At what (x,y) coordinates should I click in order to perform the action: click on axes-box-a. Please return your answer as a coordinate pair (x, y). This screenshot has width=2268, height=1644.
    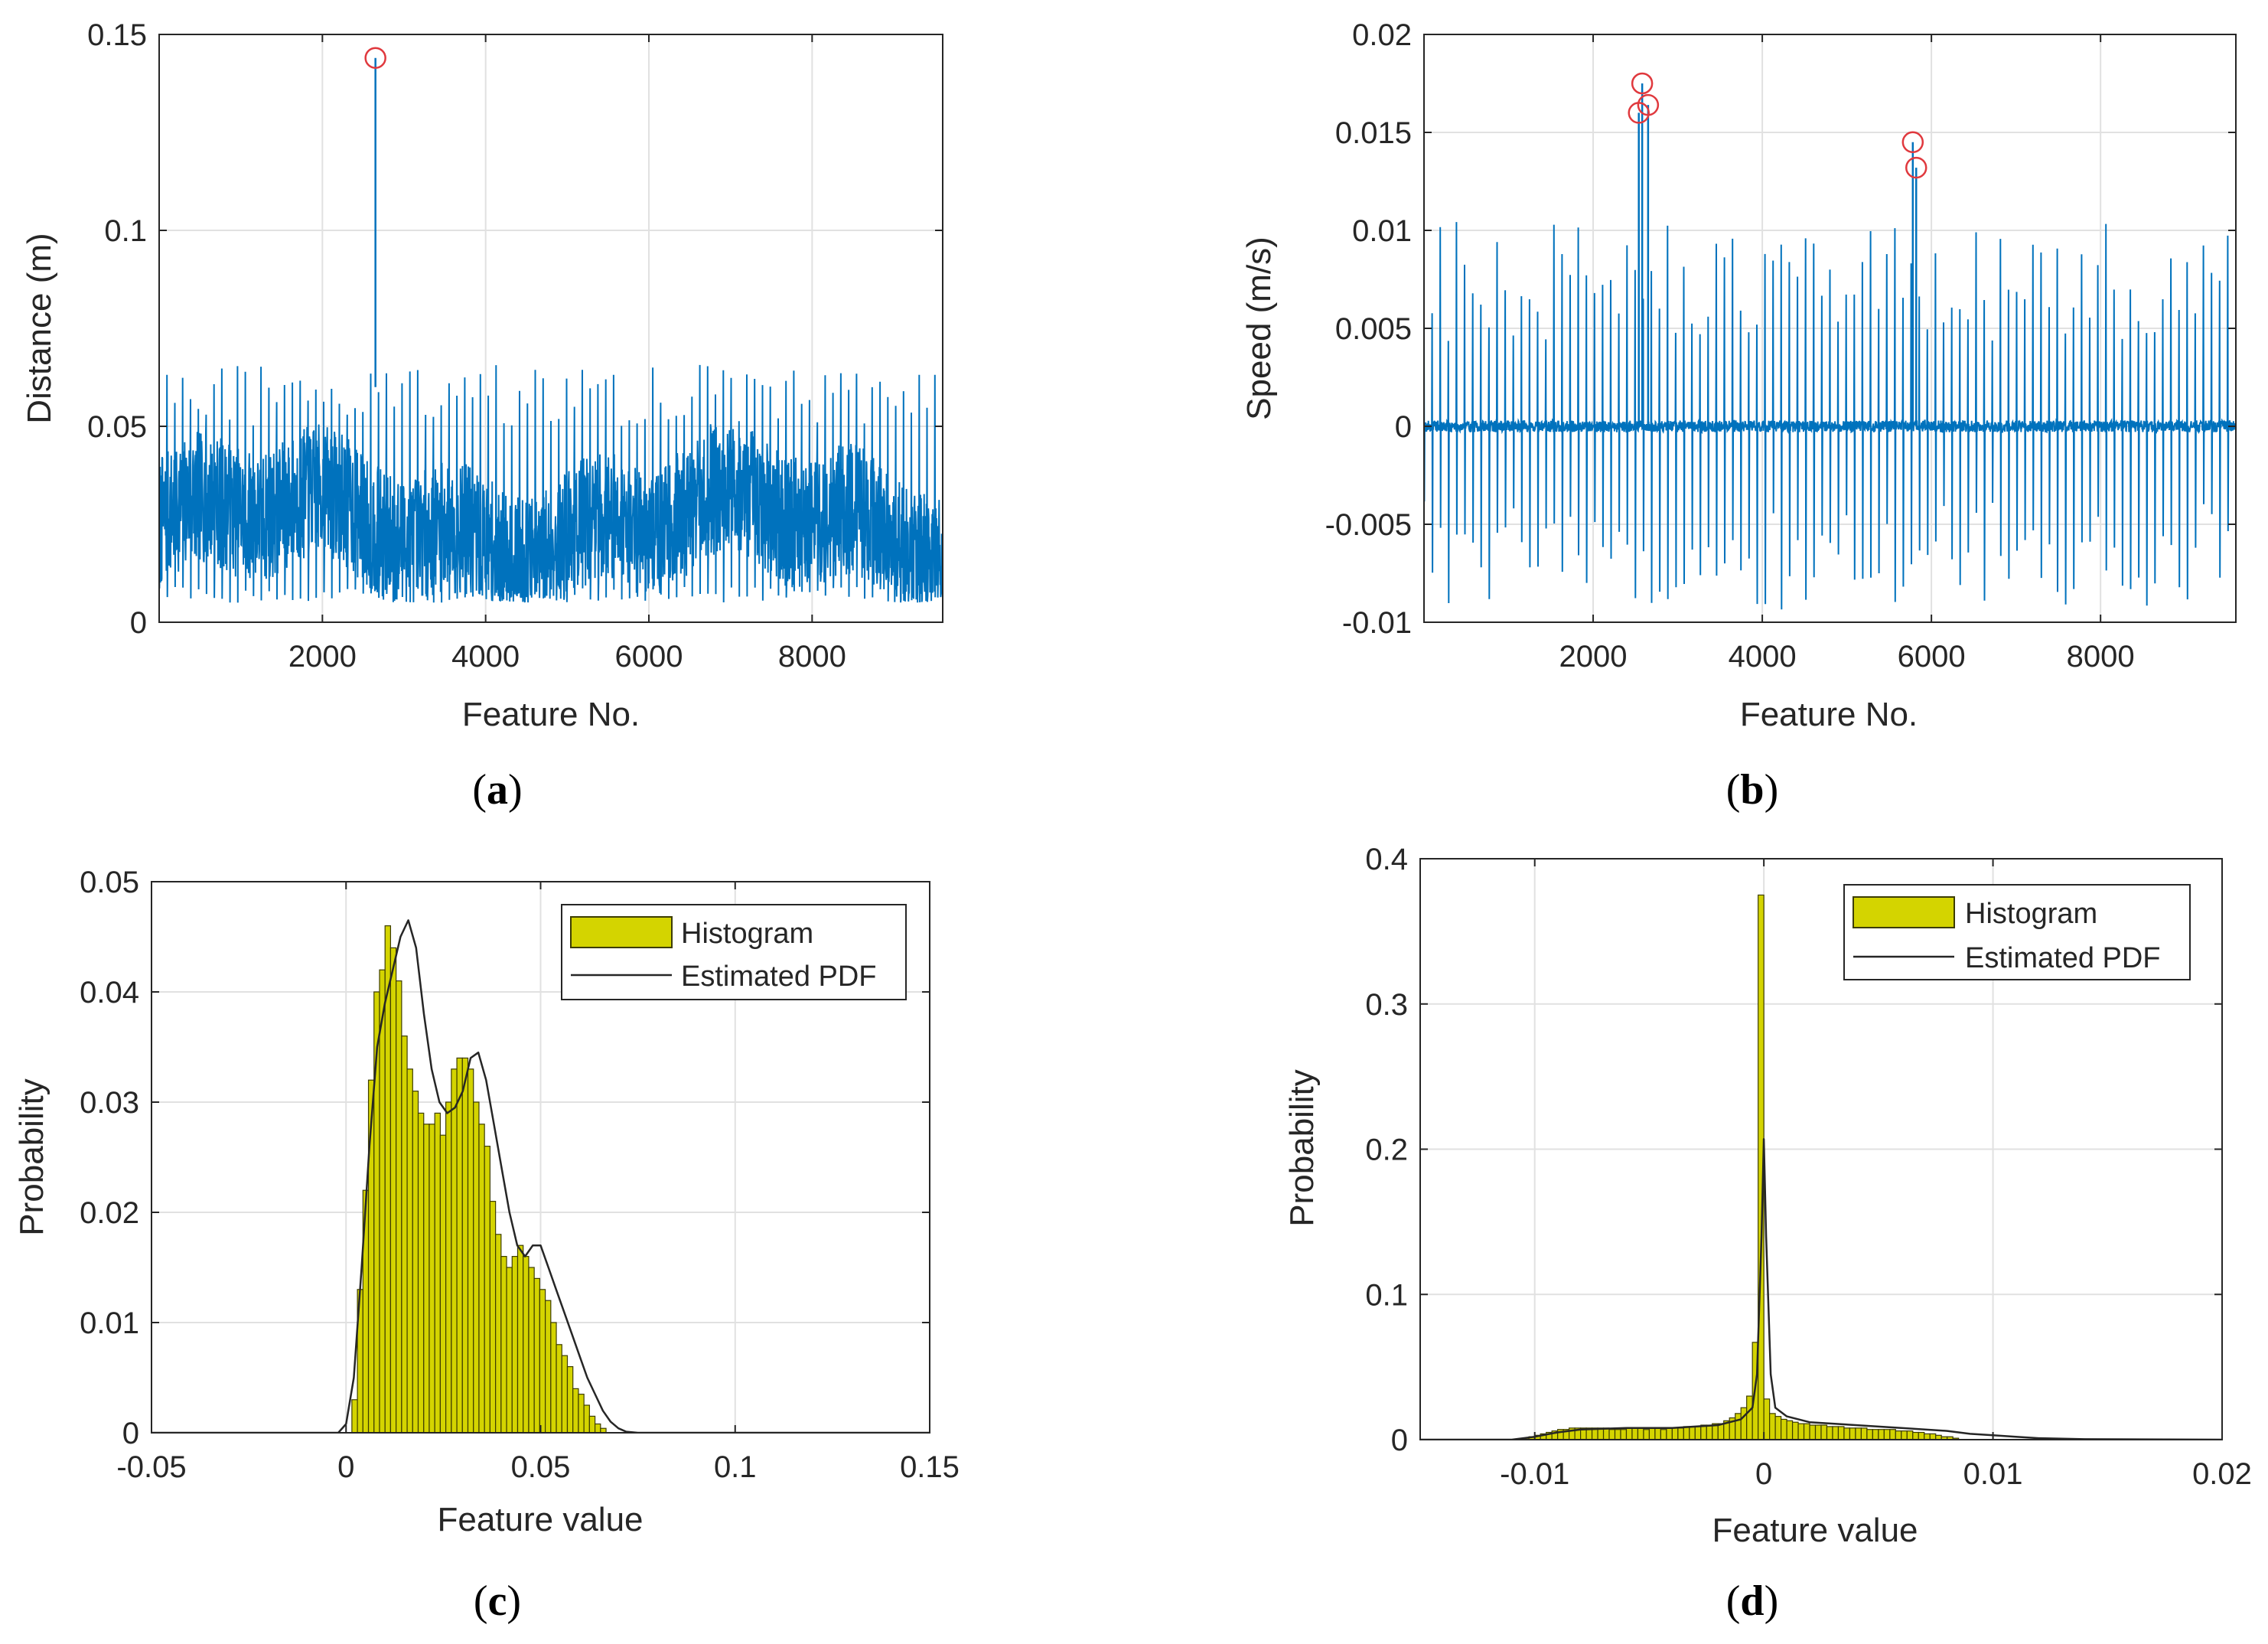
    Looking at the image, I should click on (550, 328).